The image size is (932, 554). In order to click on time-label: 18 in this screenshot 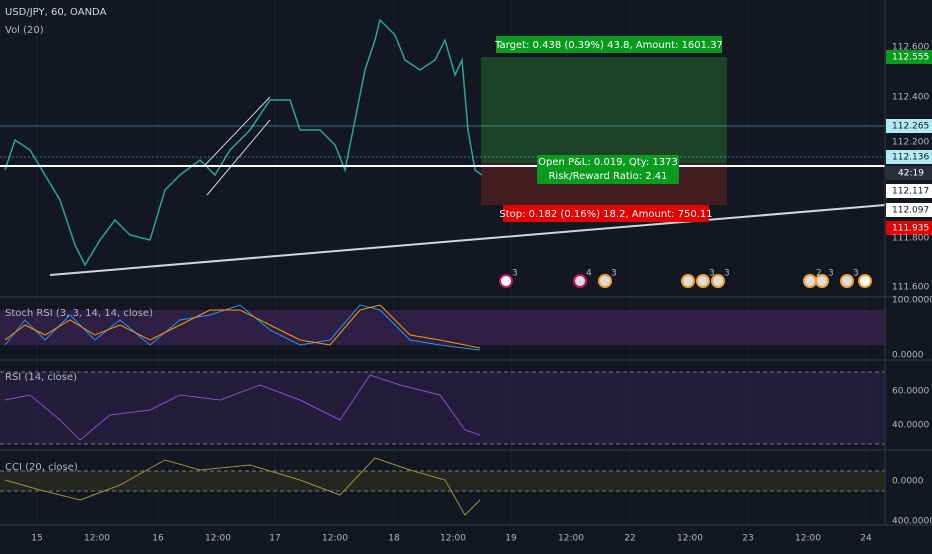, I will do `click(394, 539)`.